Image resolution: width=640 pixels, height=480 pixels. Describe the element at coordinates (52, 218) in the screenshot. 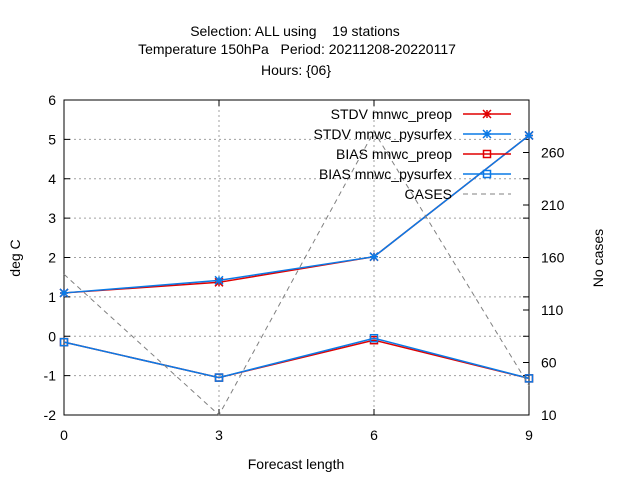

I see `y-tick-label: 3` at that location.